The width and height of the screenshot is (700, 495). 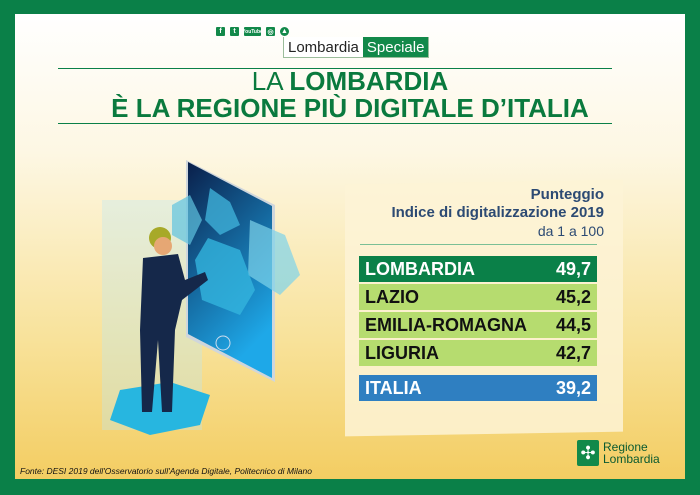 I want to click on region-name: ITALIA, so click(x=393, y=387).